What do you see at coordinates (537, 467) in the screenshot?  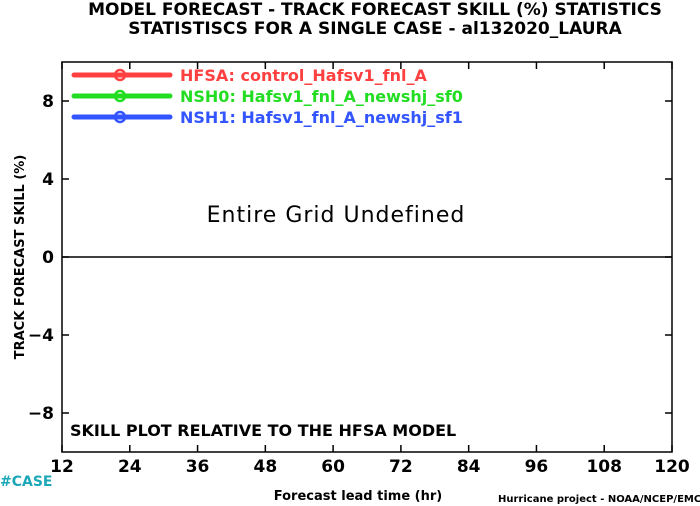 I see `x-tick-label: 96` at bounding box center [537, 467].